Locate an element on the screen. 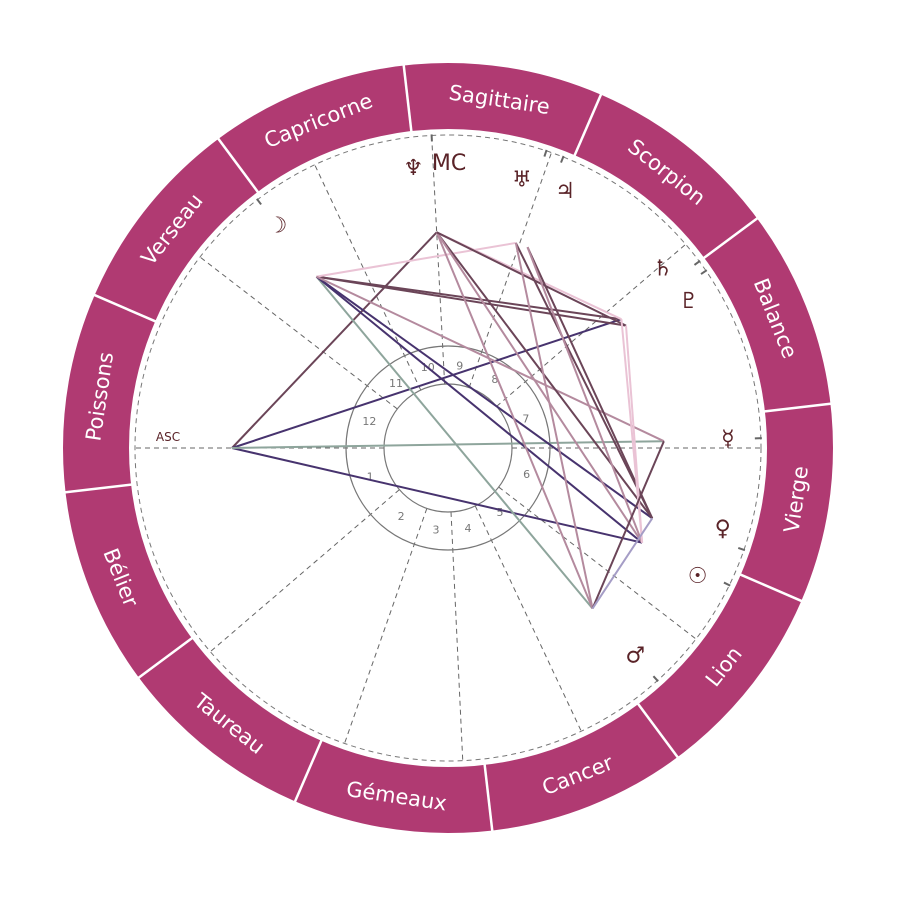  aspect-line-asc-sun is located at coordinates (437, 495).